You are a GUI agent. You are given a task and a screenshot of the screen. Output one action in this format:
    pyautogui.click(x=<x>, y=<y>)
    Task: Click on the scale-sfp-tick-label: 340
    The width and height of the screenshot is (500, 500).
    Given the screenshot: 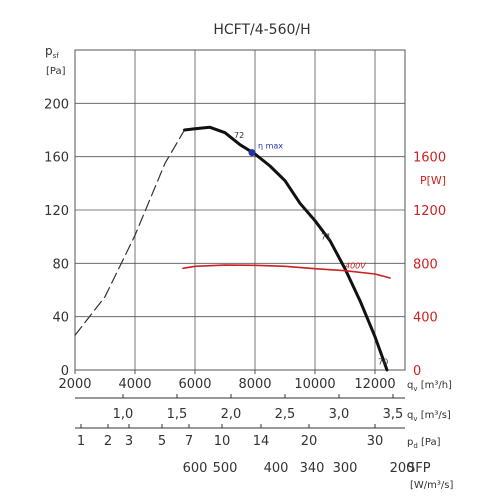 What is the action you would take?
    pyautogui.click(x=312, y=468)
    